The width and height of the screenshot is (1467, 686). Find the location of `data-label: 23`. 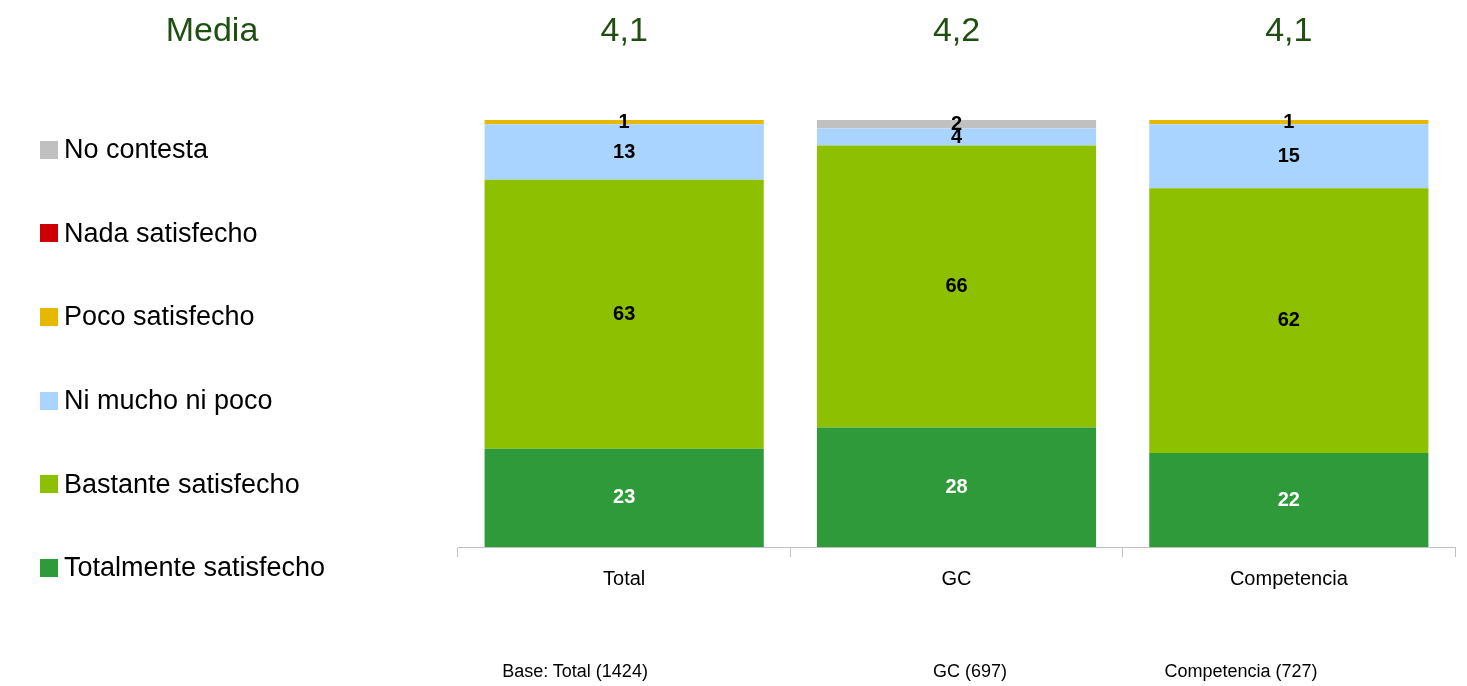

data-label: 23 is located at coordinates (624, 496).